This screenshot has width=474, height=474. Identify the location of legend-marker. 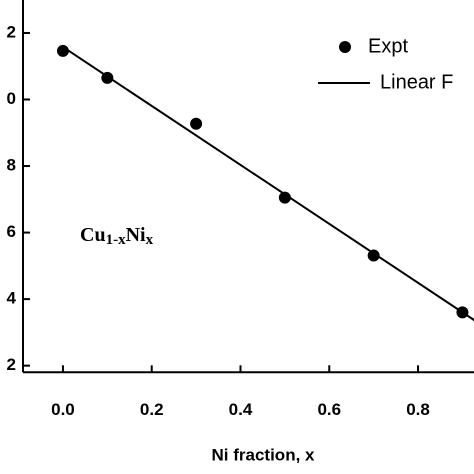
(345, 47).